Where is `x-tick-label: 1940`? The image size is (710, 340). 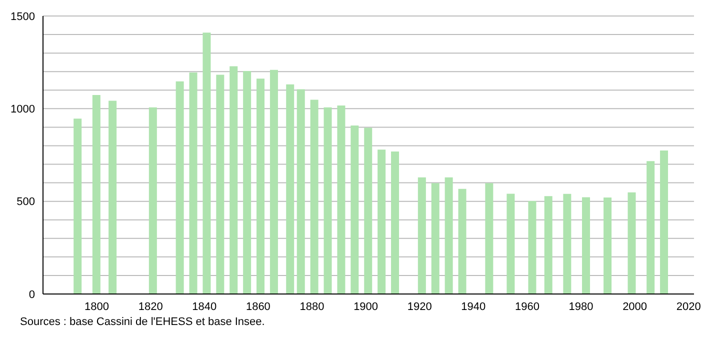 x-tick-label: 1940 is located at coordinates (473, 306).